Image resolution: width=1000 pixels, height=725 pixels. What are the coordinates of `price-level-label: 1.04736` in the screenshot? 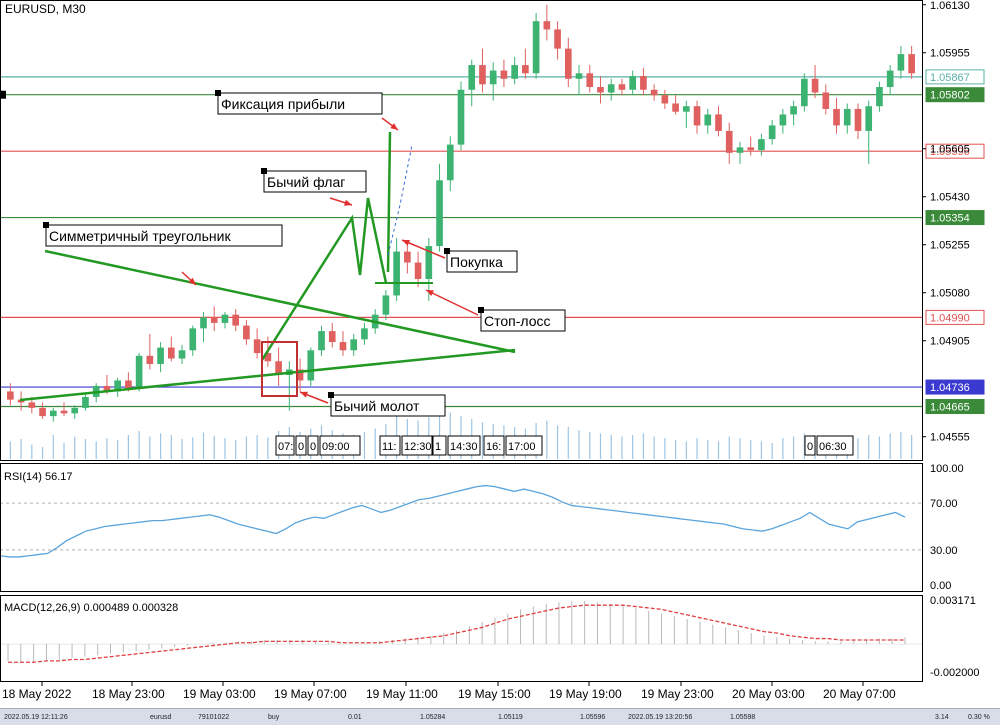 It's located at (950, 388).